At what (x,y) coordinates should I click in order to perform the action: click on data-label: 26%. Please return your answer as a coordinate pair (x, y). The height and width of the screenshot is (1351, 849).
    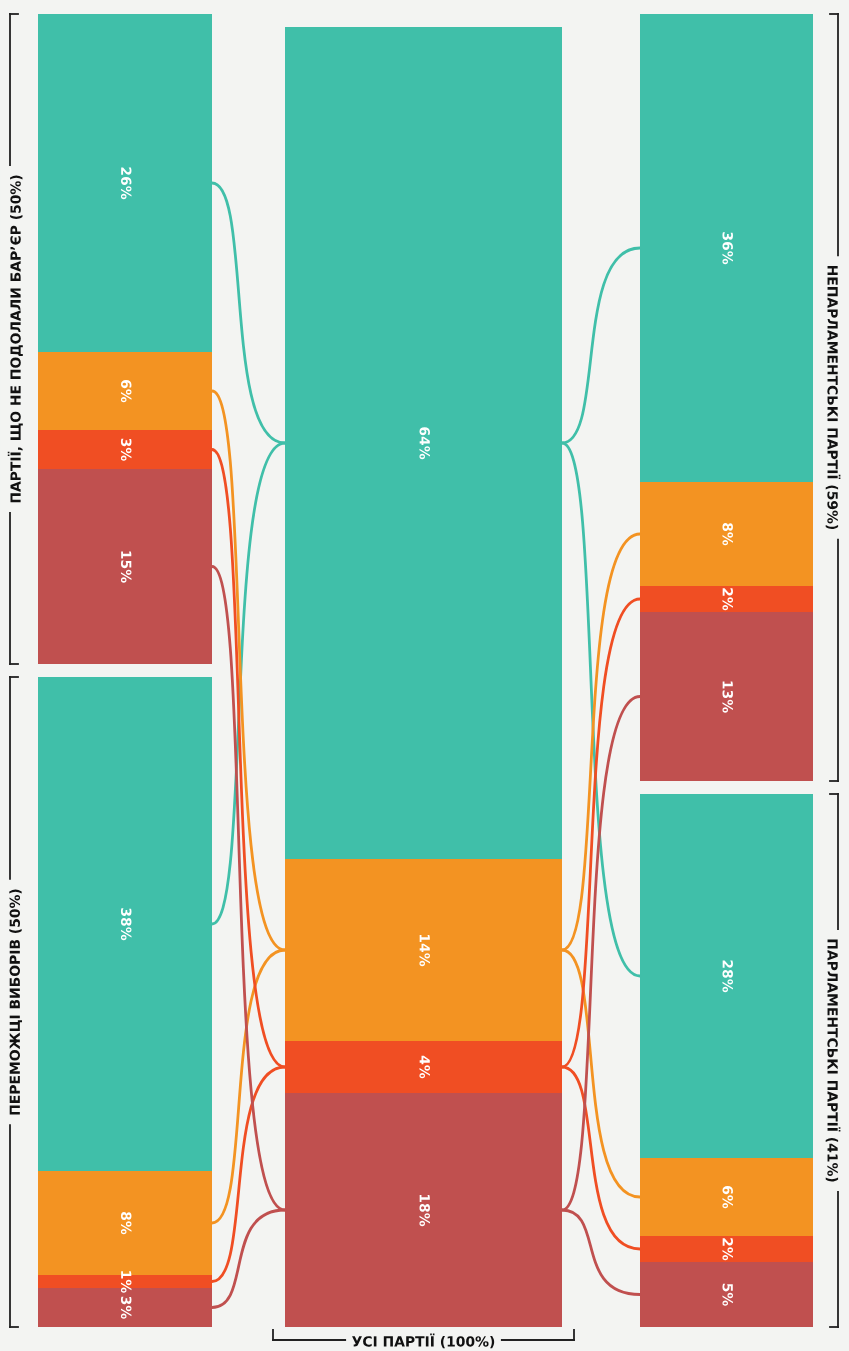
    Looking at the image, I should click on (126, 183).